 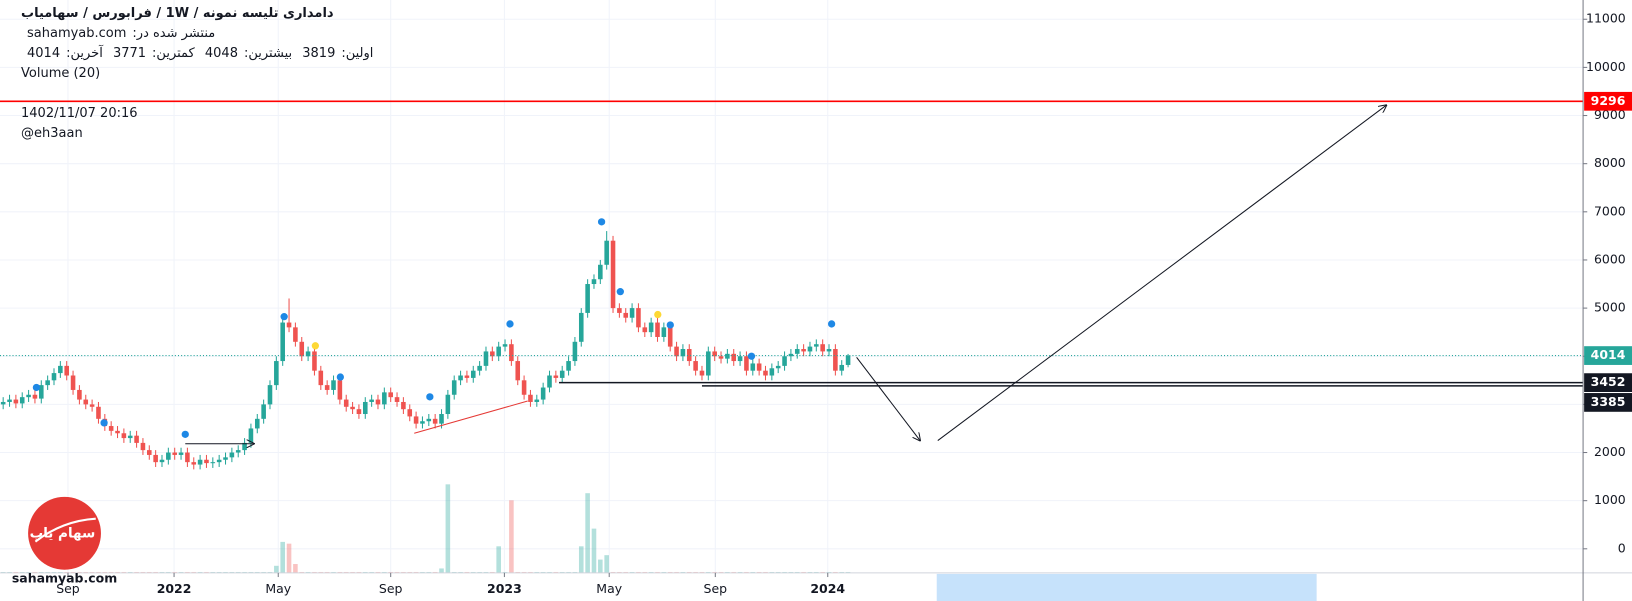 I want to click on x-tick-label: 2022, so click(x=174, y=588).